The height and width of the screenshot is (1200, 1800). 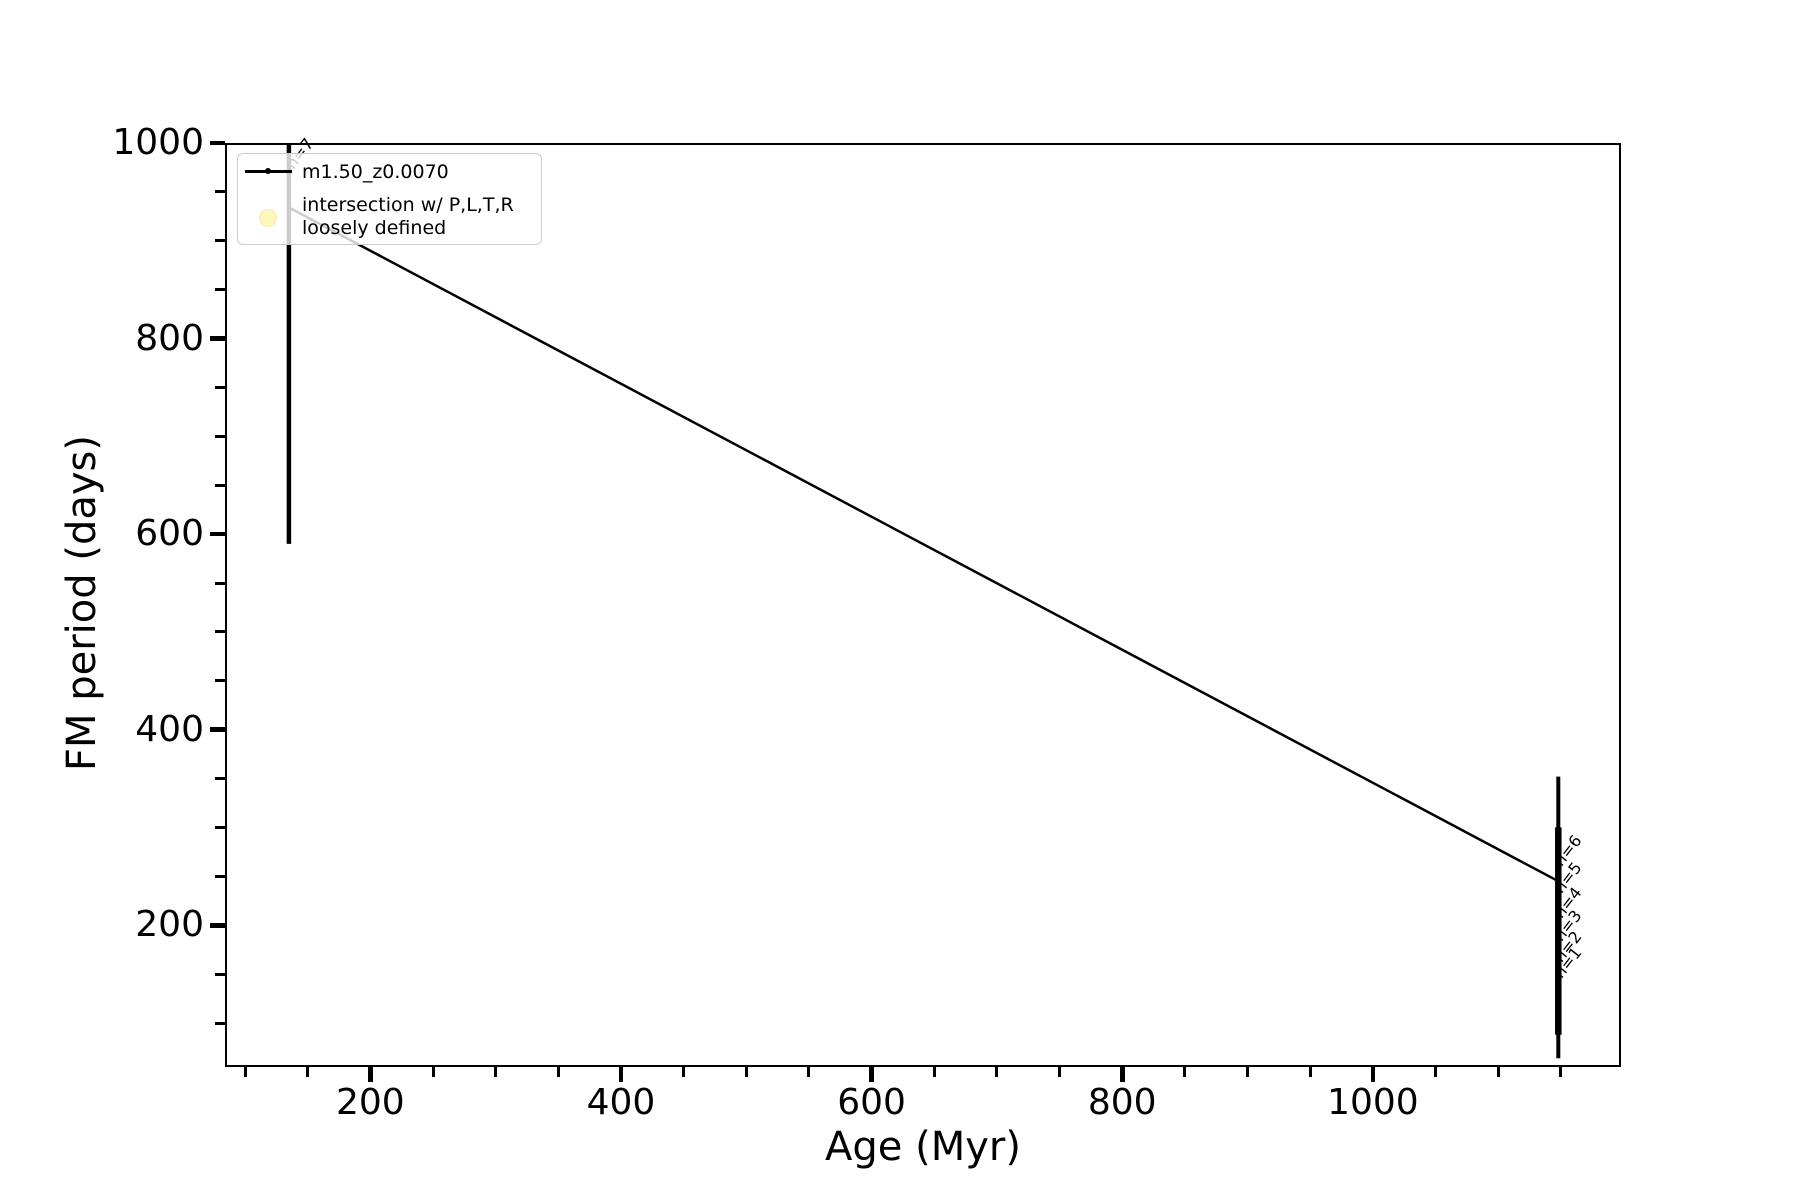 I want to click on legend-line-sample, so click(x=268, y=171).